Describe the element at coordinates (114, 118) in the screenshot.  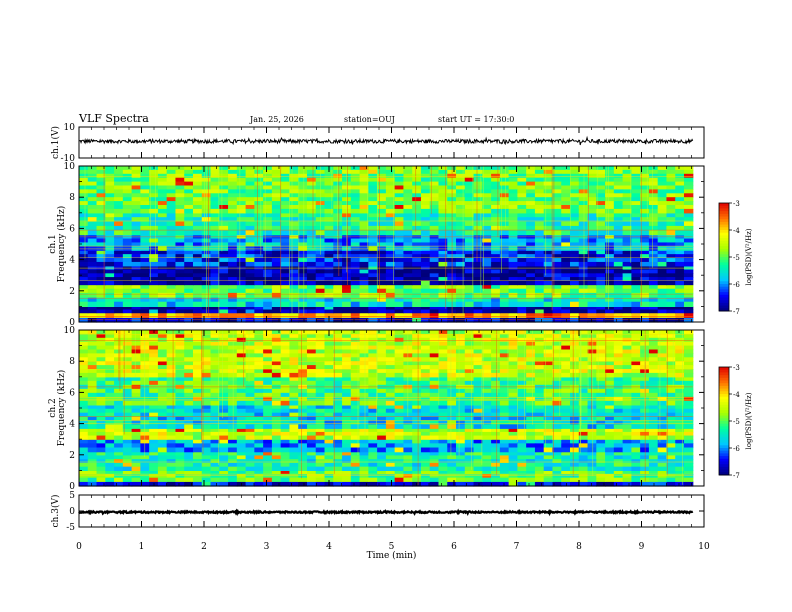
I see `figure-title: VLF Spectra` at that location.